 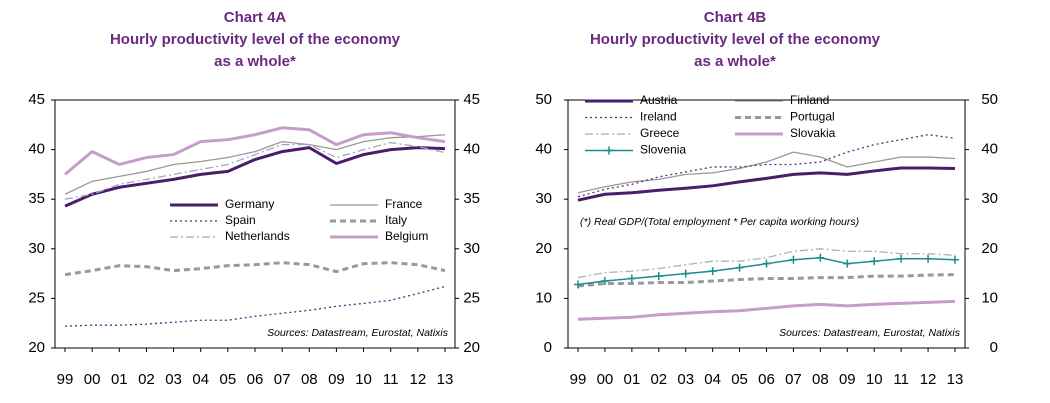 I want to click on legend-label: Italy, so click(x=396, y=220).